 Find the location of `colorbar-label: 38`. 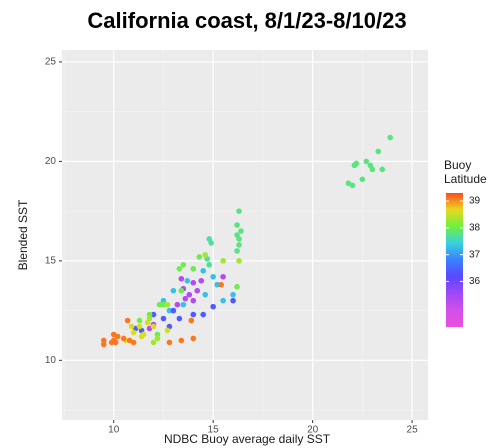

colorbar-label: 38 is located at coordinates (475, 227).